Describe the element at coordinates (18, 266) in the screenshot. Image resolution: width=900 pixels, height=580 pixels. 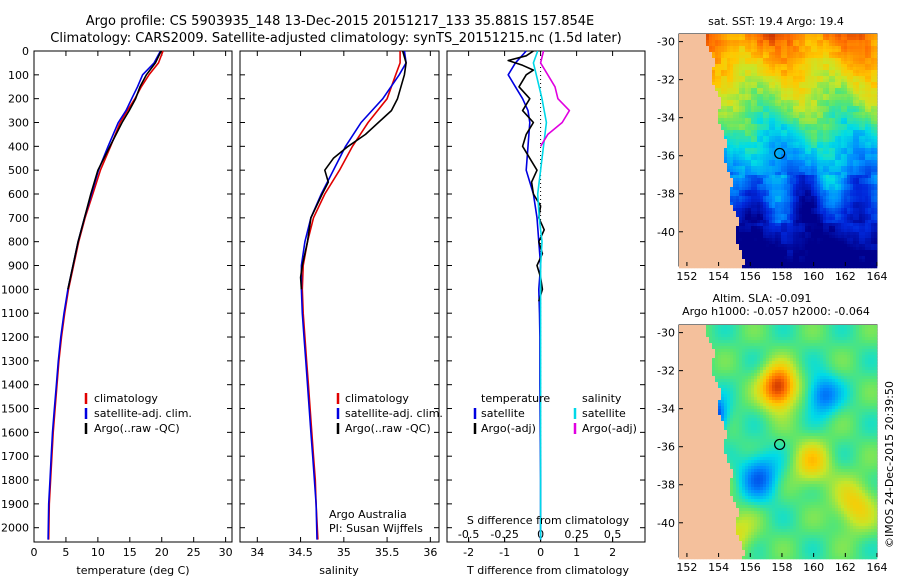
I see `depth-tick-label: 900` at that location.